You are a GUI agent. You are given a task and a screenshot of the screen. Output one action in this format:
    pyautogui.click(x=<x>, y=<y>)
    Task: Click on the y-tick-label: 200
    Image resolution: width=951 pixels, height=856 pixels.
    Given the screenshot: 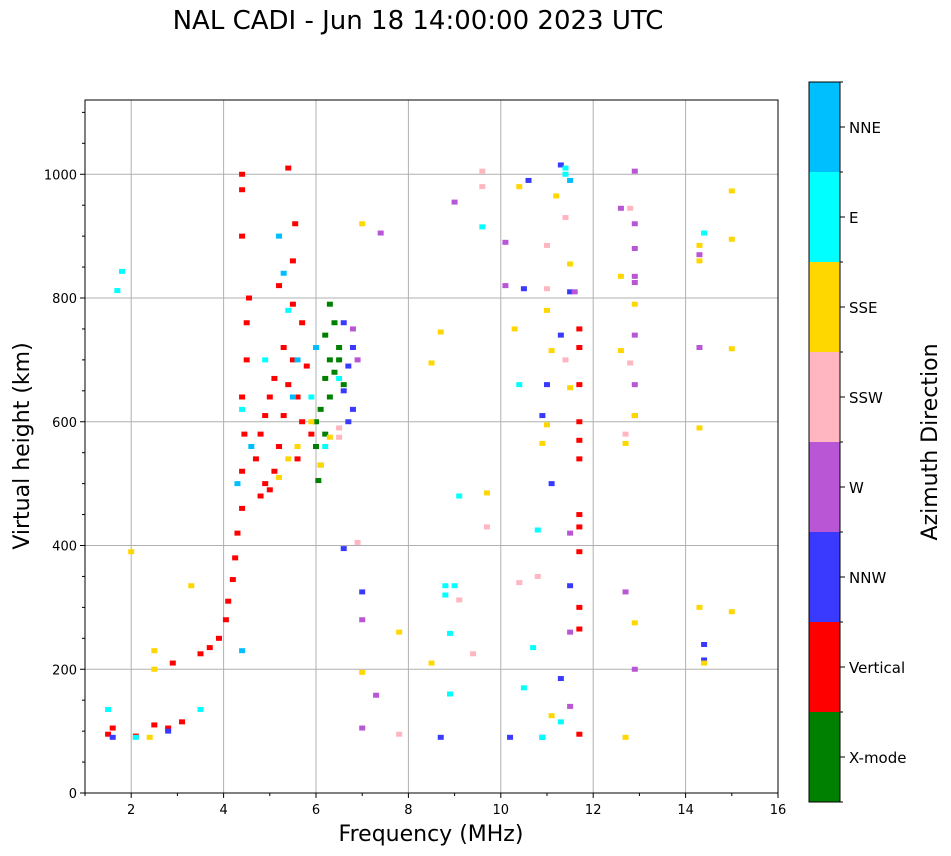 What is the action you would take?
    pyautogui.click(x=64, y=670)
    